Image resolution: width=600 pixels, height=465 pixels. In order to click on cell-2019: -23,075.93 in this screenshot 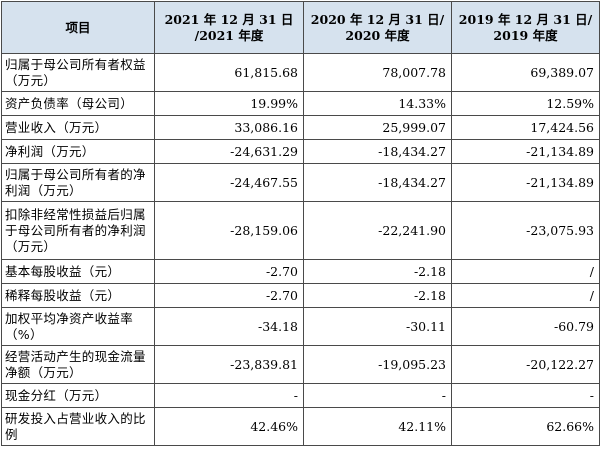, I will do `click(525, 230)`.